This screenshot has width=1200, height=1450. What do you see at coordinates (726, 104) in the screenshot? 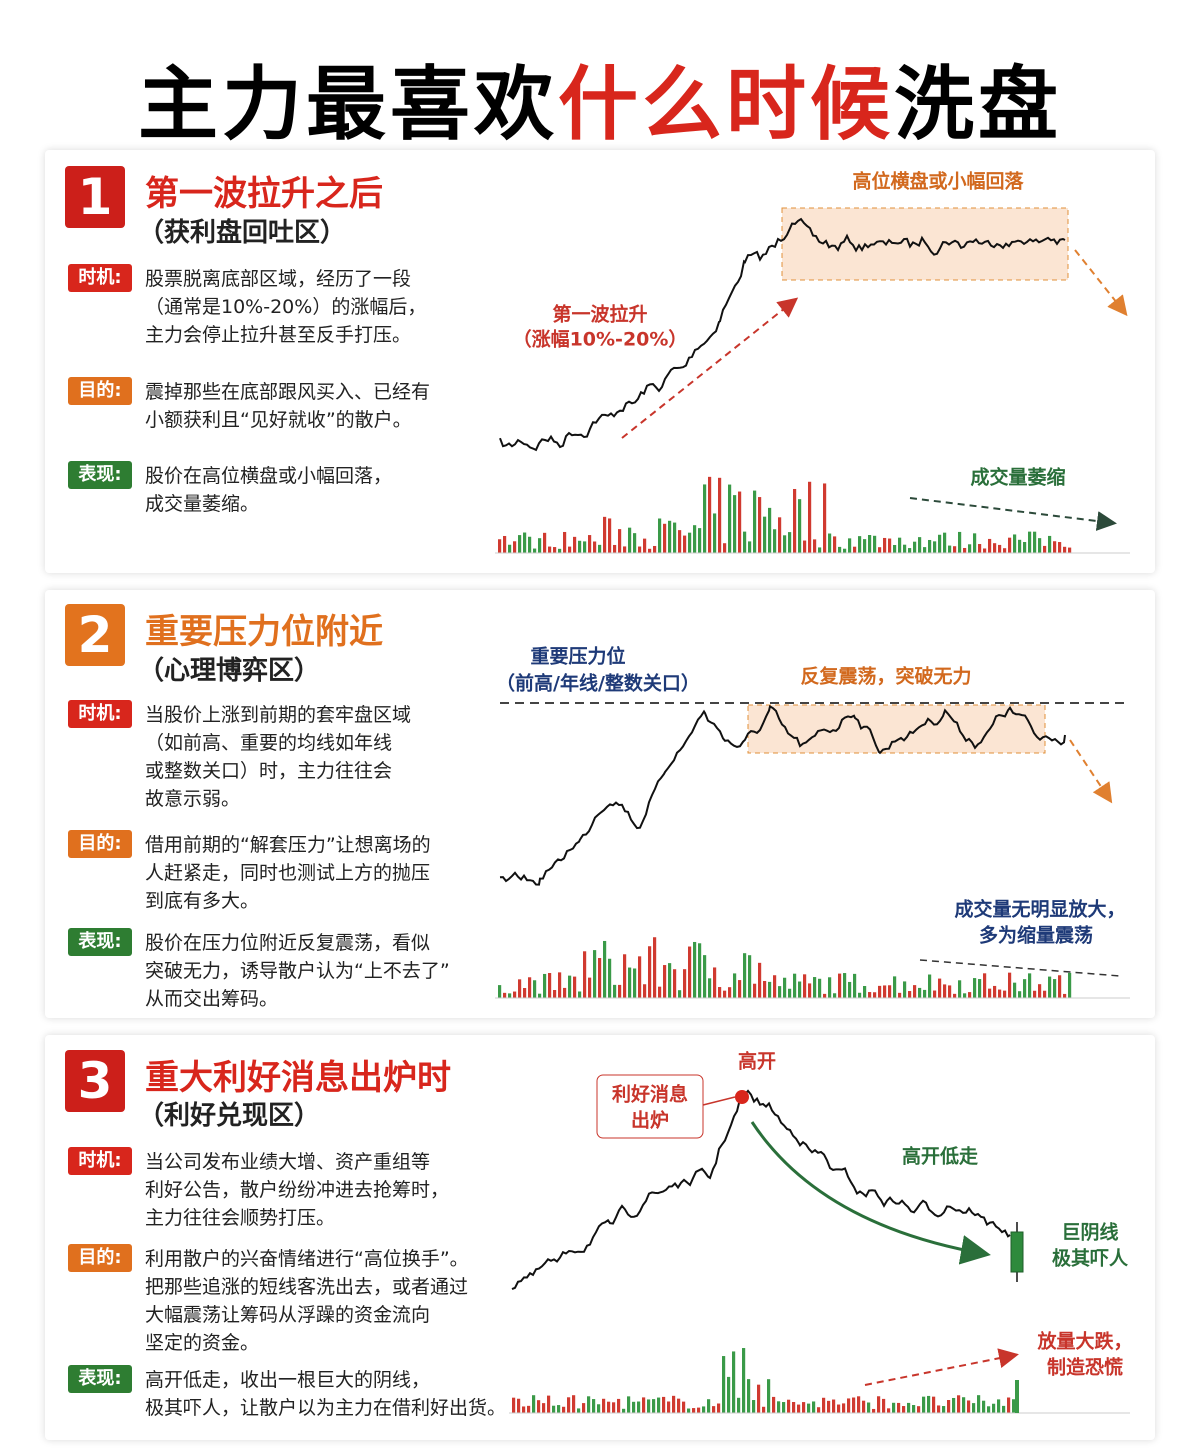
I see `title-part: 什么时候` at bounding box center [726, 104].